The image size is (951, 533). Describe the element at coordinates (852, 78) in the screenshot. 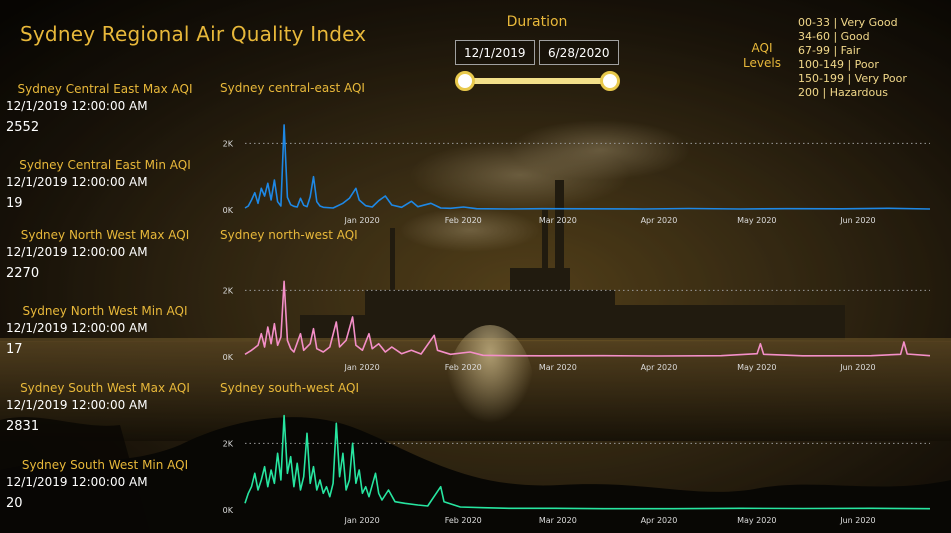

I see `aqi-level-very-poor: 150-199 | Very Poor` at that location.